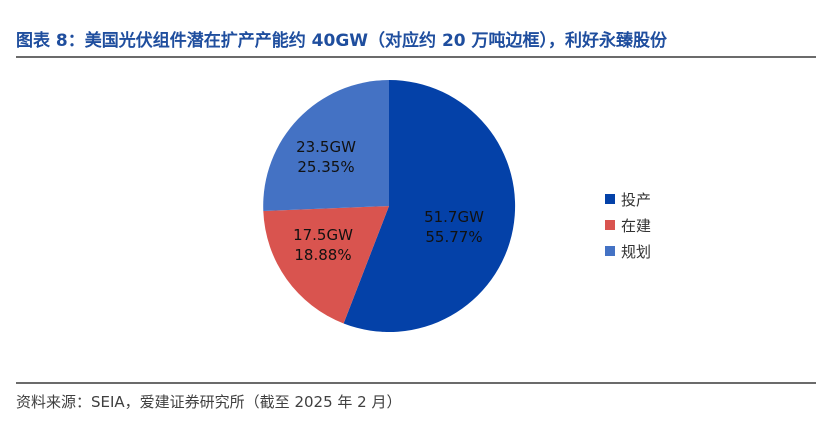 The height and width of the screenshot is (422, 833). Describe the element at coordinates (416, 57) in the screenshot. I see `title-divider` at that location.